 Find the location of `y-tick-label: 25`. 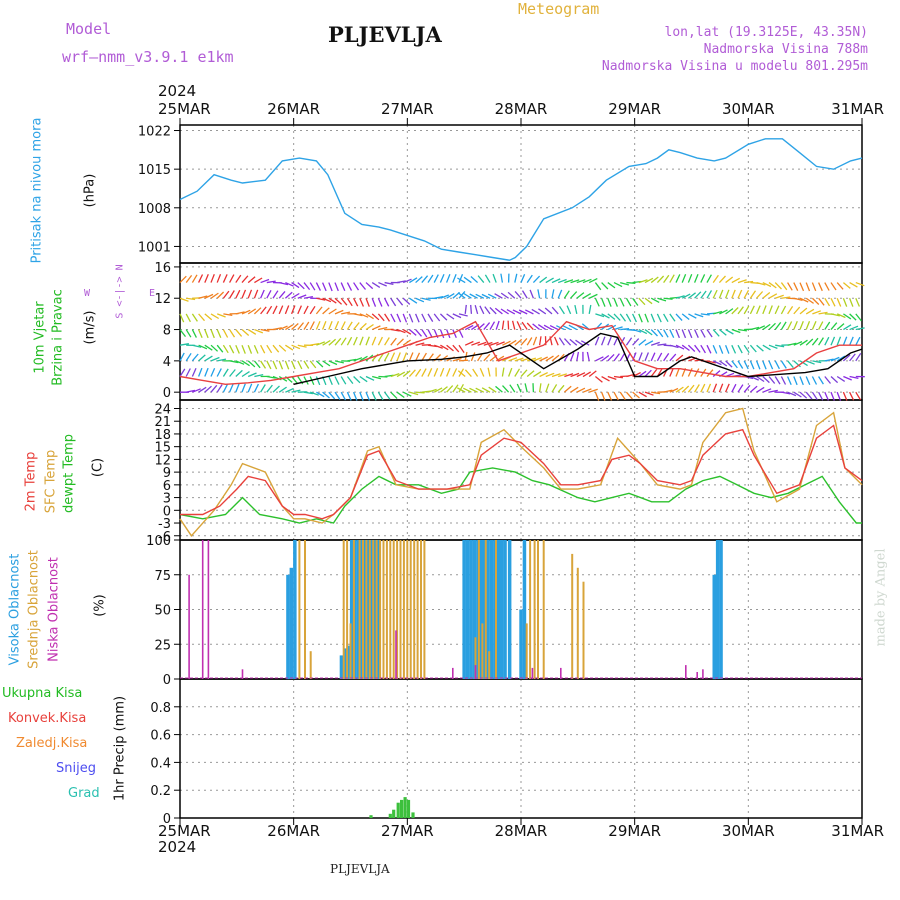

y-tick-label: 25 is located at coordinates (162, 645).